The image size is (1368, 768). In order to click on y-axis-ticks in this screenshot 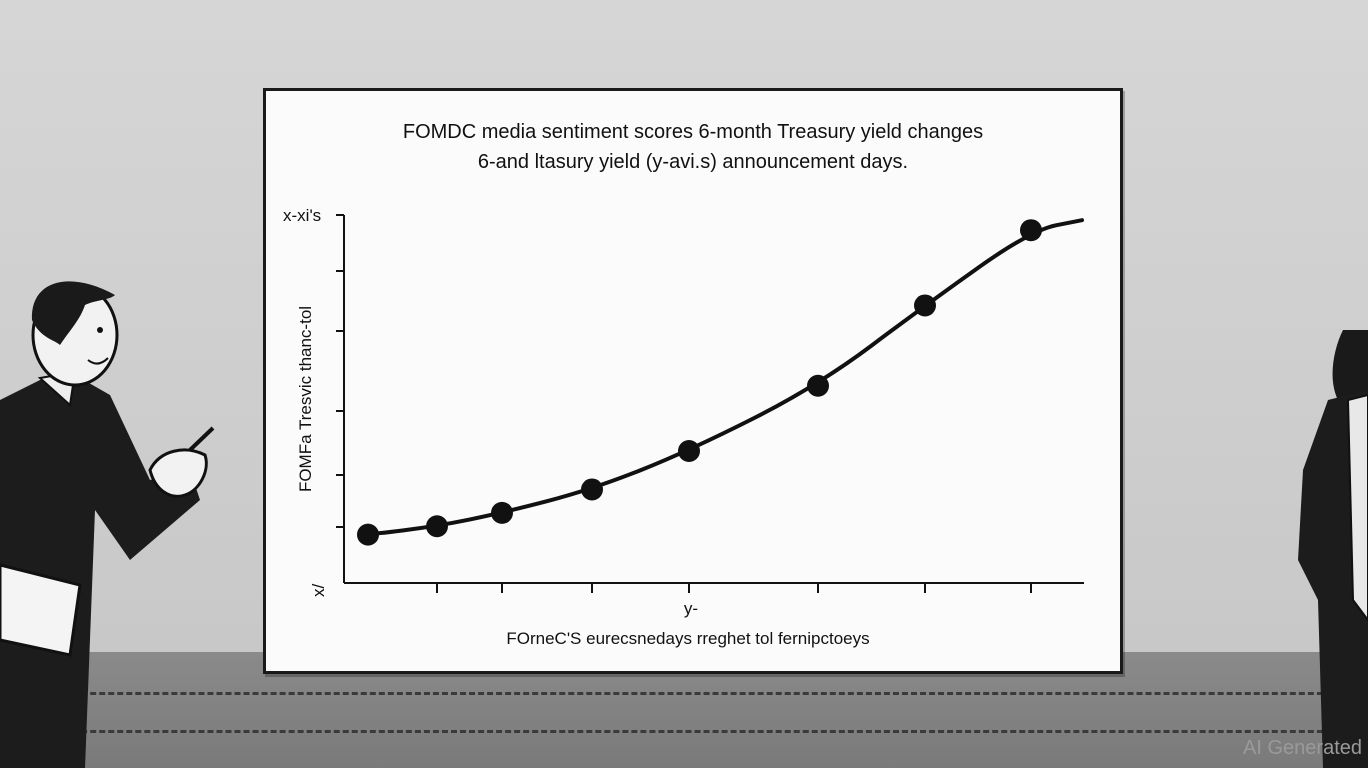, I will do `click(340, 371)`.